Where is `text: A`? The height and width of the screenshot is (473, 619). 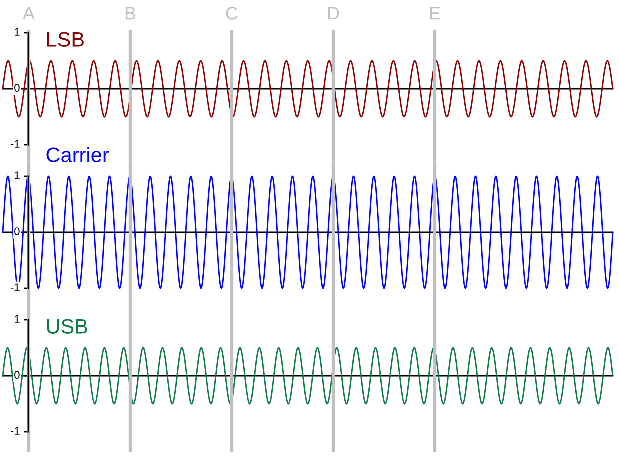
text: A is located at coordinates (29, 13).